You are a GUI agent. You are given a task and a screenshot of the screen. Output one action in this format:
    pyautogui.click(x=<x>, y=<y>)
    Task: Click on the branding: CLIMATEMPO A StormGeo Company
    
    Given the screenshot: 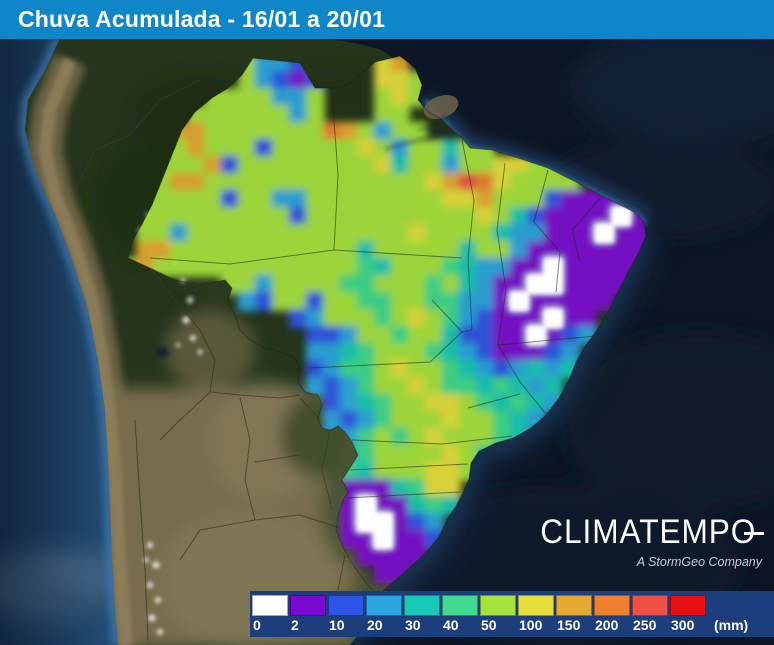 What is the action you would take?
    pyautogui.click(x=644, y=541)
    